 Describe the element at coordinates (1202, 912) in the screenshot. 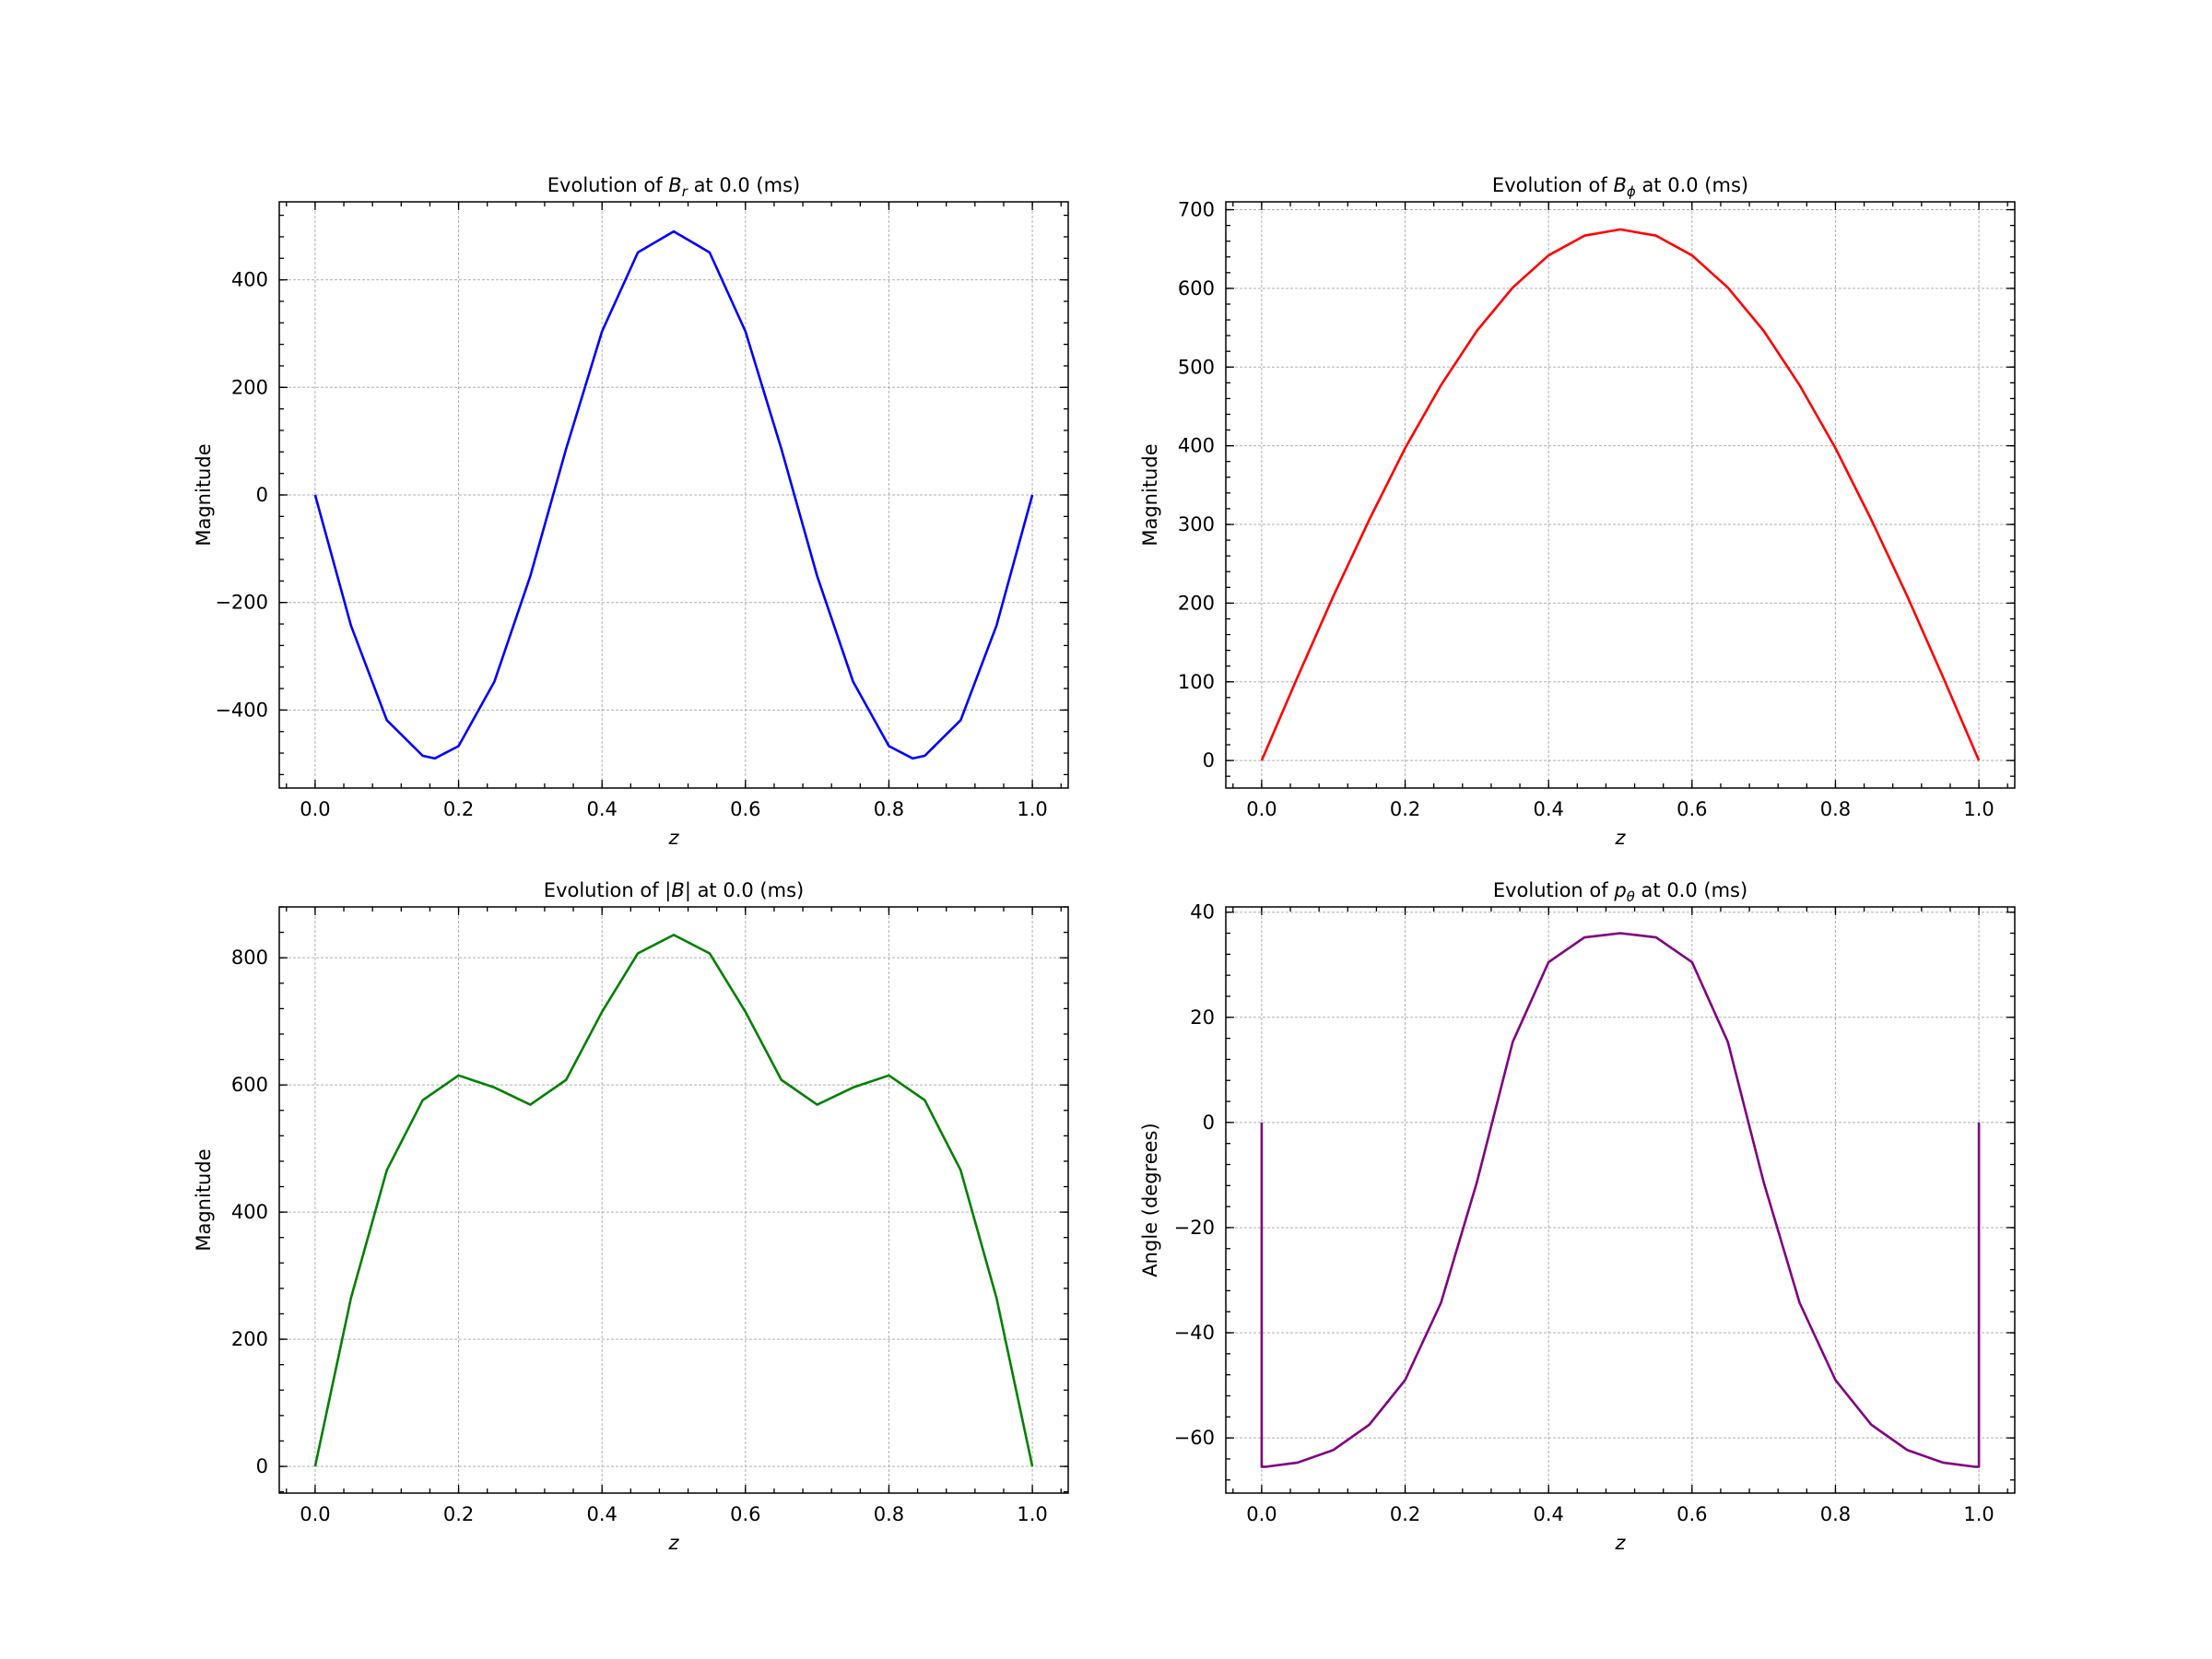

I see `y-tick-label: 40` at that location.